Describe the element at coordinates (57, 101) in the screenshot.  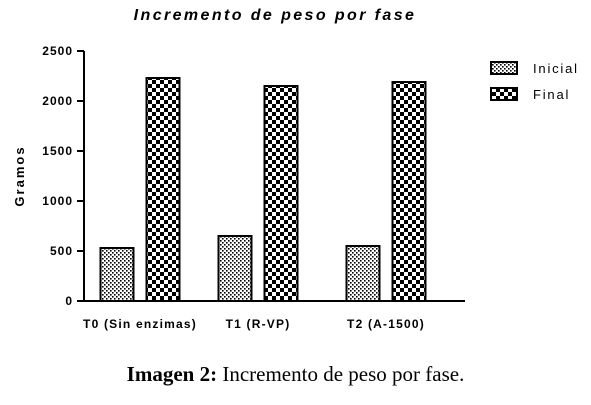
I see `y-tick-label: 2000` at that location.